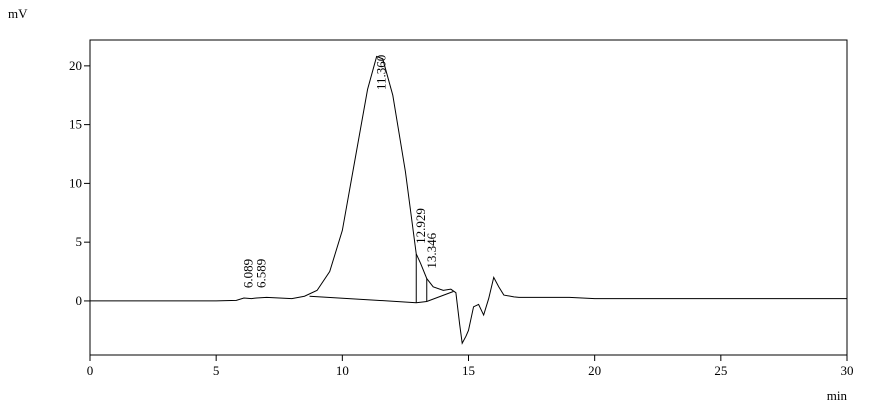 This screenshot has height=408, width=884. I want to click on y-tick-label: 0, so click(79, 300).